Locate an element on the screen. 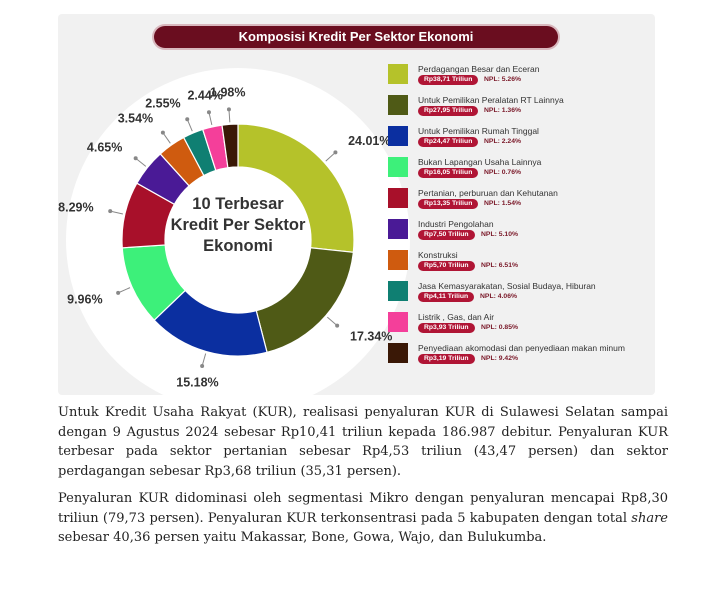  chart-title: Komposisi Kredit Per Sektor Ekonomi is located at coordinates (356, 37).